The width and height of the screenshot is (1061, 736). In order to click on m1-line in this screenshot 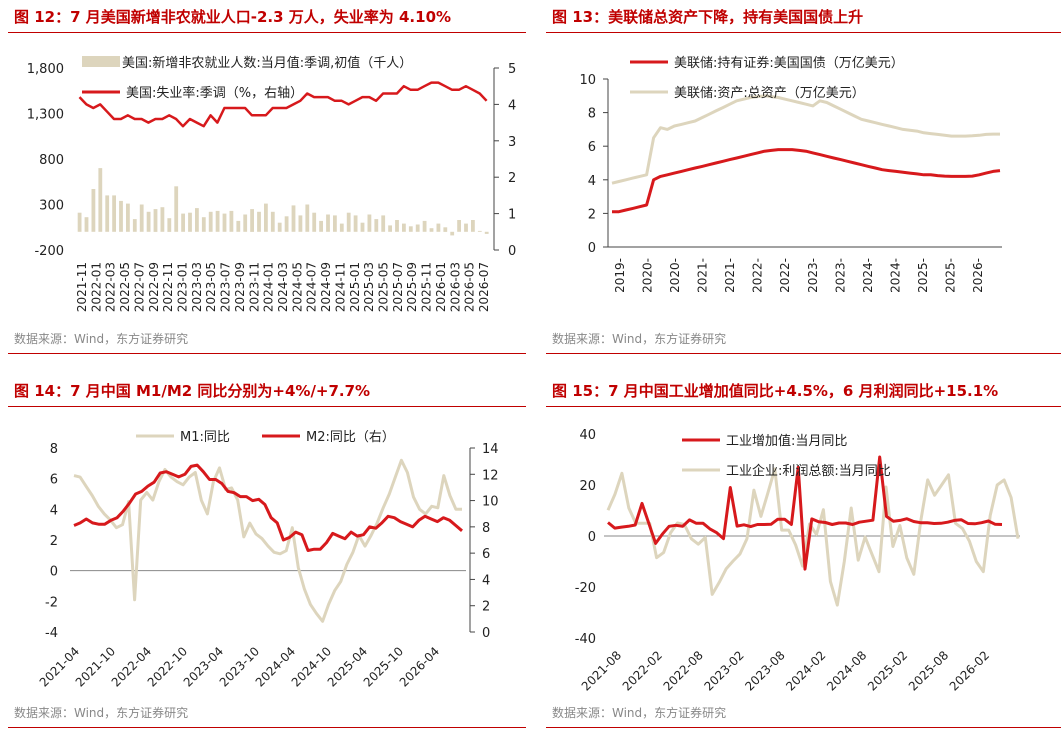, I will do `click(267, 540)`.